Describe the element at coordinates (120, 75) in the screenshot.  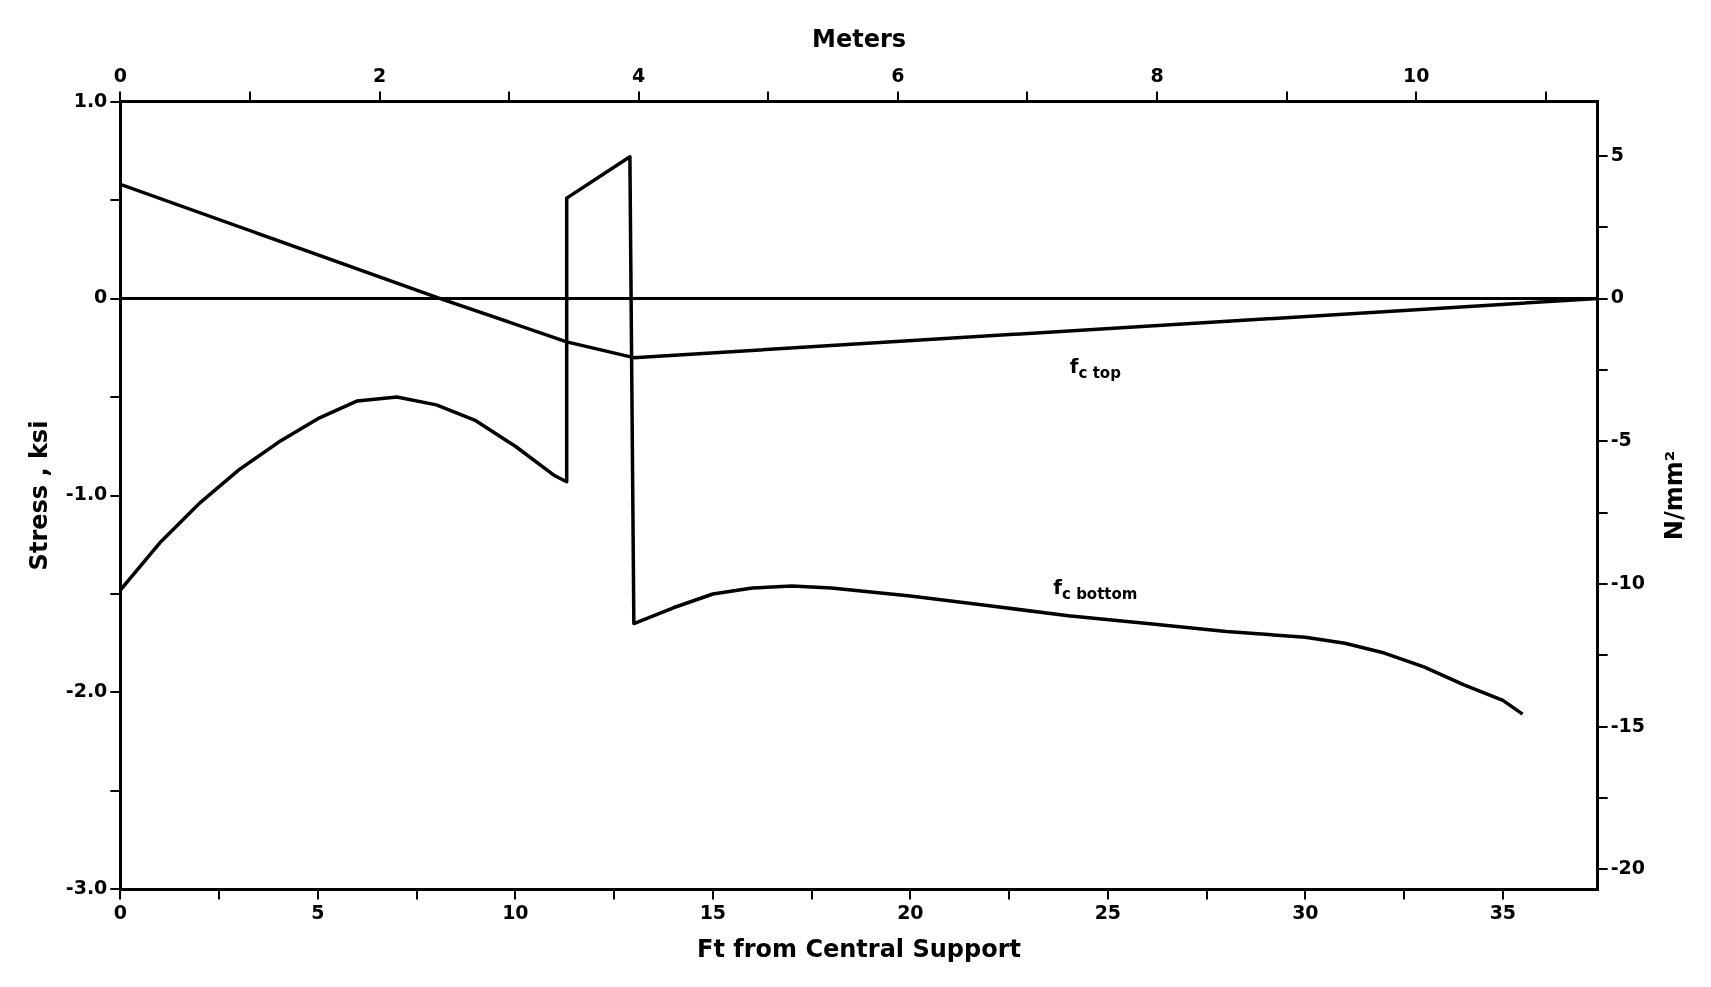
I see `x2-tick-label: 0` at that location.